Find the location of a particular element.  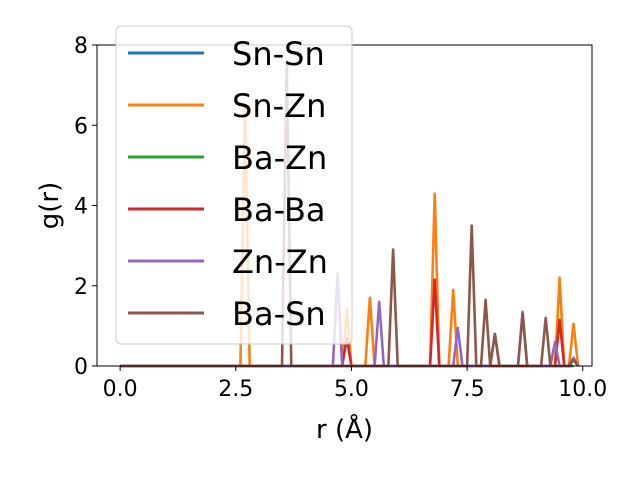

x-tick-label: 0.0 is located at coordinates (120, 389).